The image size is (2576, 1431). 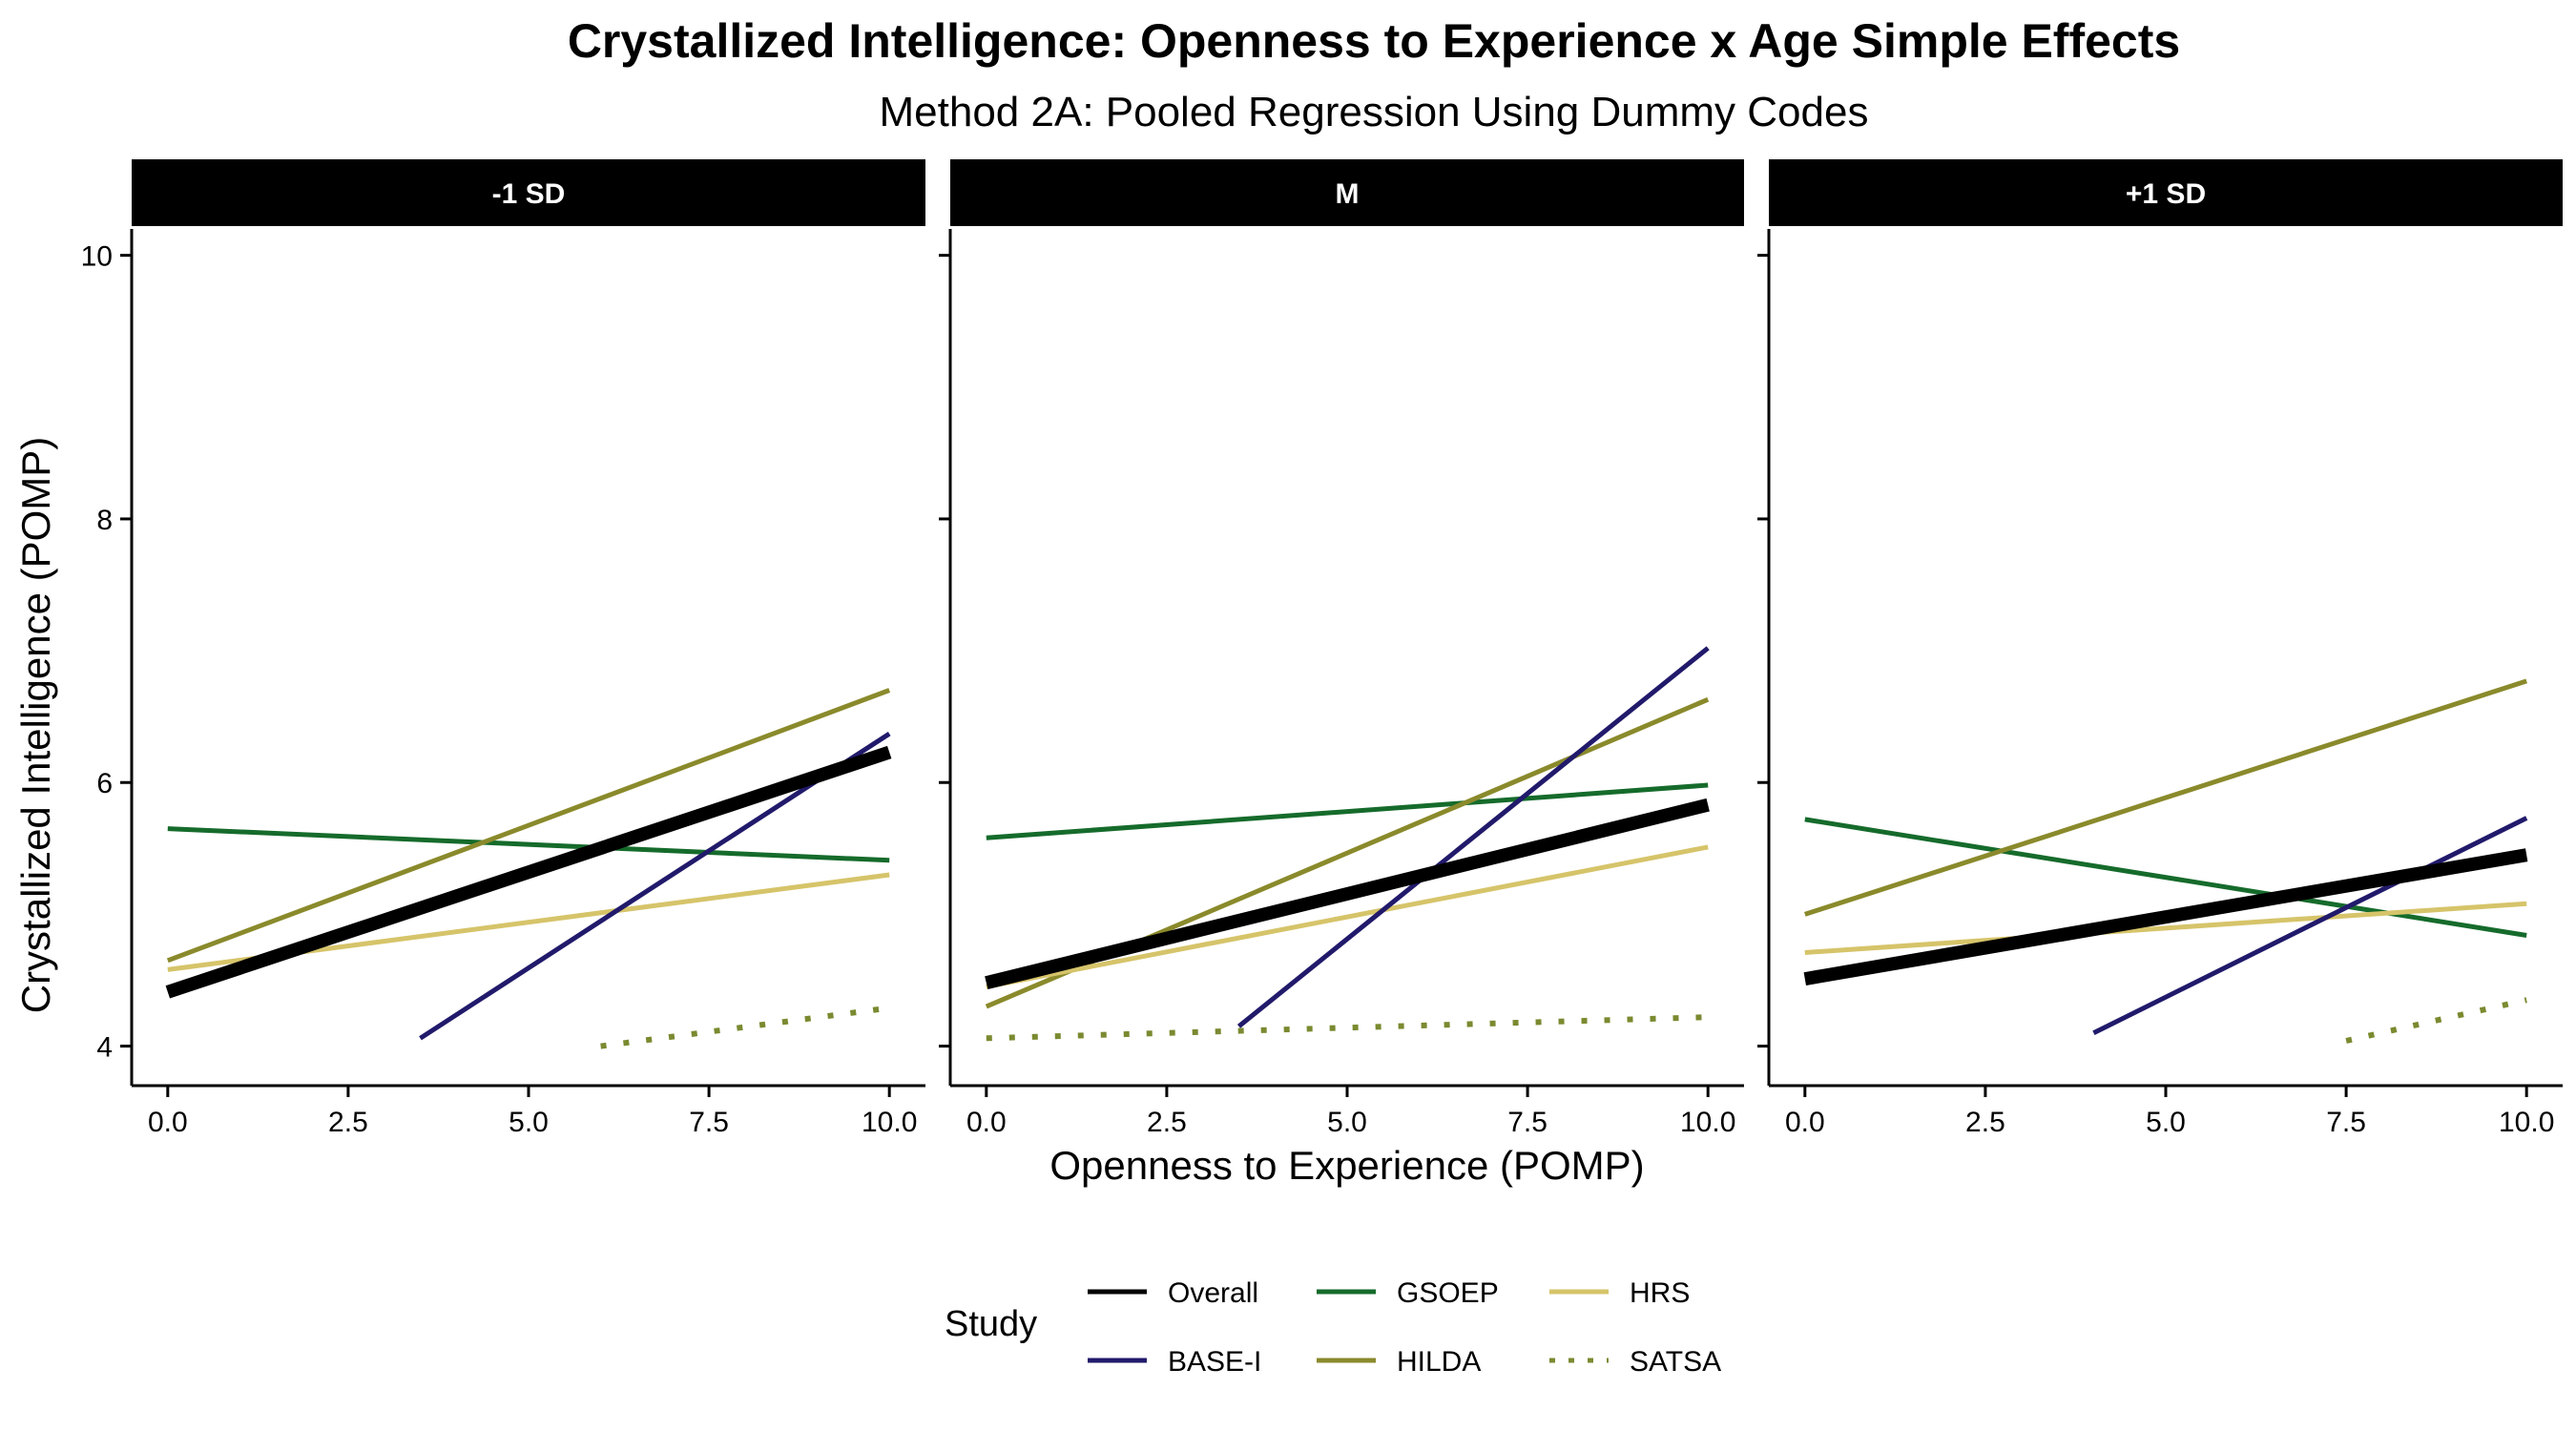 I want to click on y-tick-label: 4, so click(x=104, y=1048).